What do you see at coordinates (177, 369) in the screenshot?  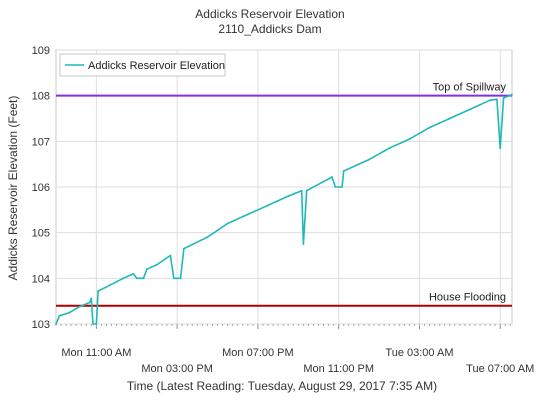 I see `x-tick-label: Mon 03:00 PM` at bounding box center [177, 369].